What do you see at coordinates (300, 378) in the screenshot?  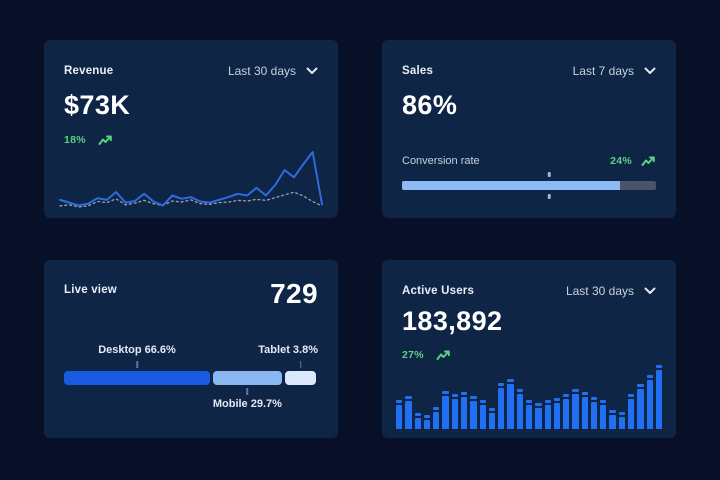 I see `segment-tablet` at bounding box center [300, 378].